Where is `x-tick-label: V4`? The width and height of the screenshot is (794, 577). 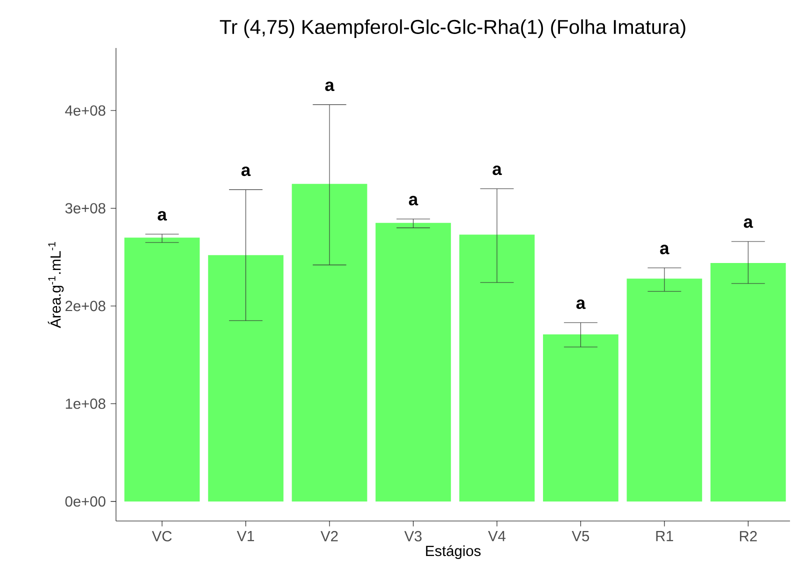 x-tick-label: V4 is located at coordinates (497, 536).